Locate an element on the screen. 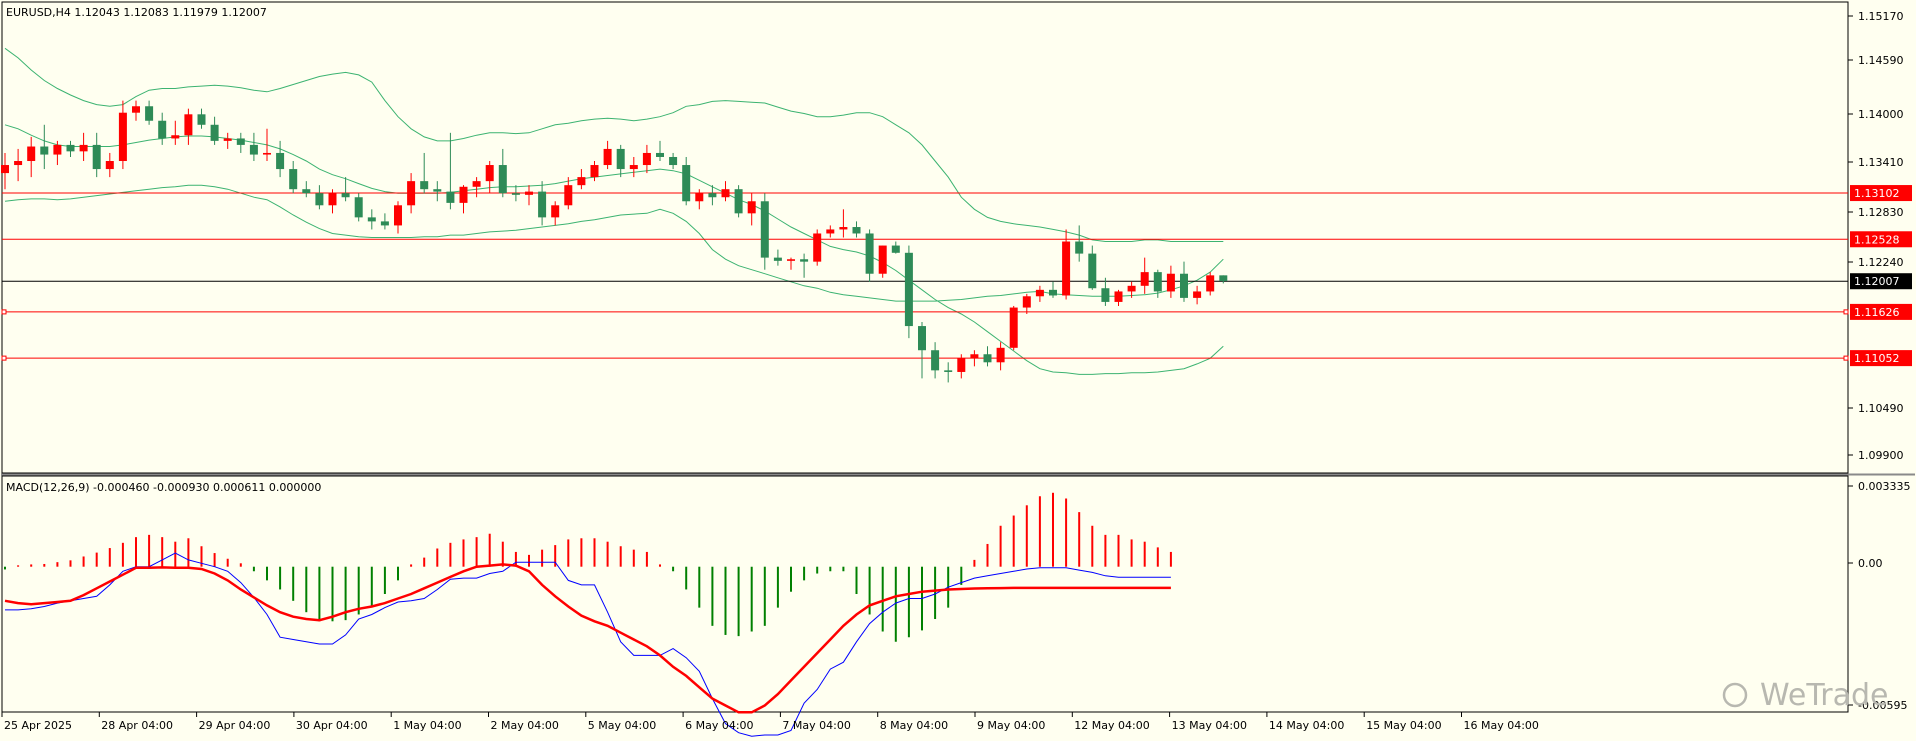  time-axis-label: 16 May 04:00 is located at coordinates (1501, 725).